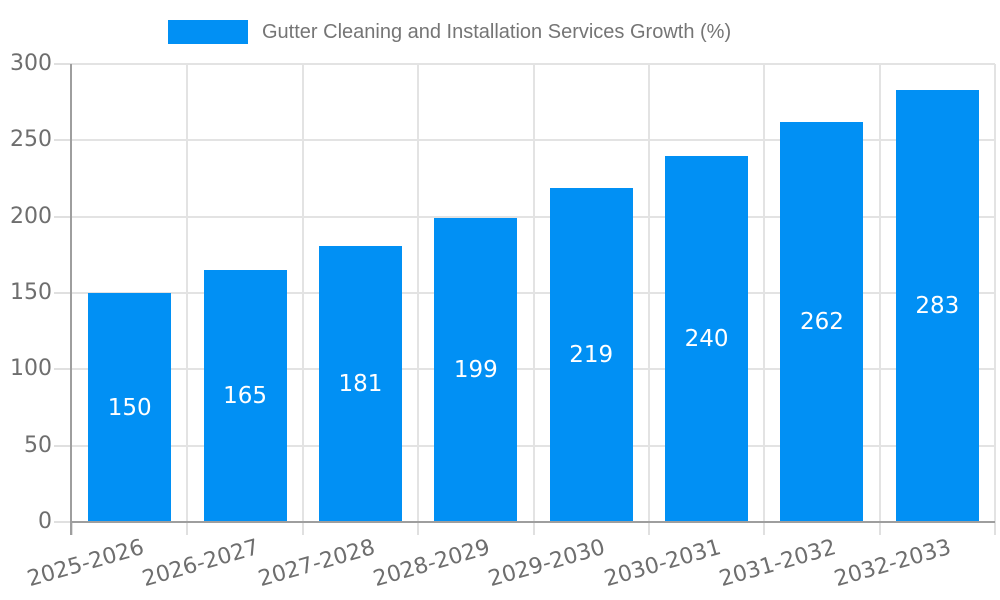  Describe the element at coordinates (31, 216) in the screenshot. I see `y-tick-label: 200` at that location.